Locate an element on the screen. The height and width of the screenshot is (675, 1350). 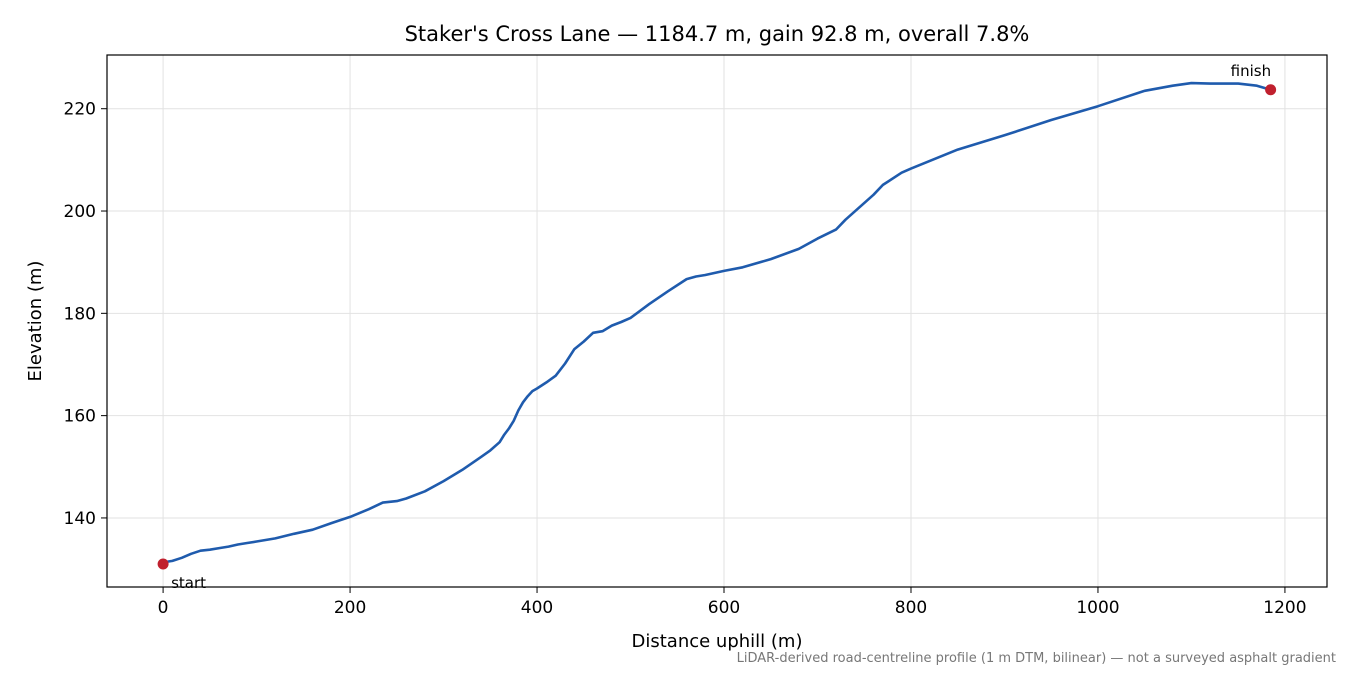
y-tick-label: 220 is located at coordinates (80, 110).